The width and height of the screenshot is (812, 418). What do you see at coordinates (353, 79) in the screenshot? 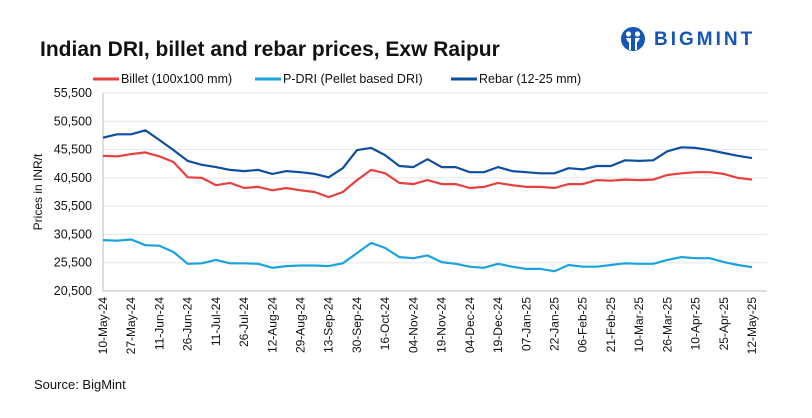
I see `legend-label: P-DRI (Pellet based DRI)` at bounding box center [353, 79].